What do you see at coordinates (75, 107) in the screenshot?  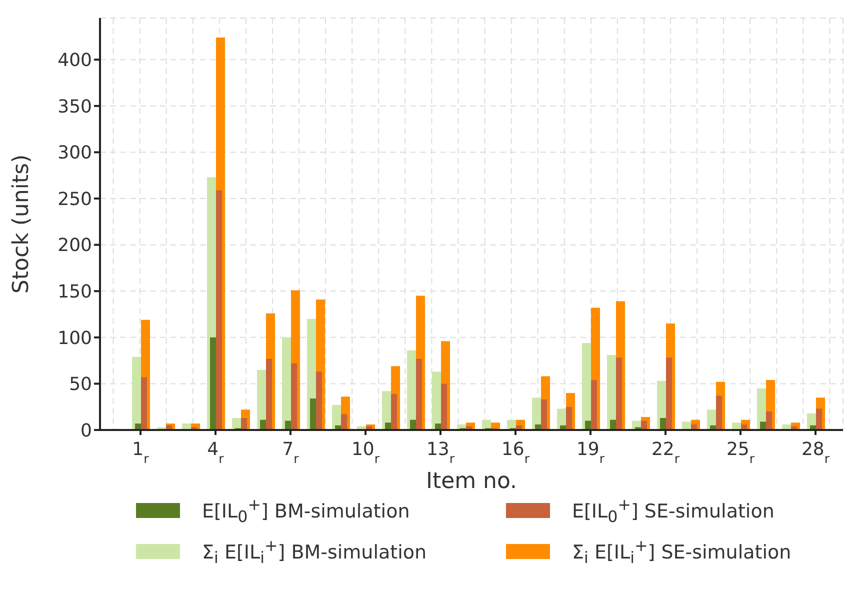 I see `y-tick-label: 350` at bounding box center [75, 107].